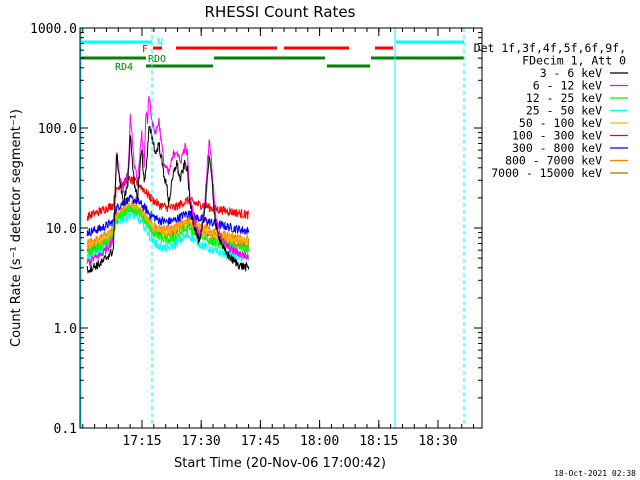 The height and width of the screenshot is (480, 640). Describe the element at coordinates (280, 12) in the screenshot. I see `chart-title: RHESSI Count Rates` at that location.